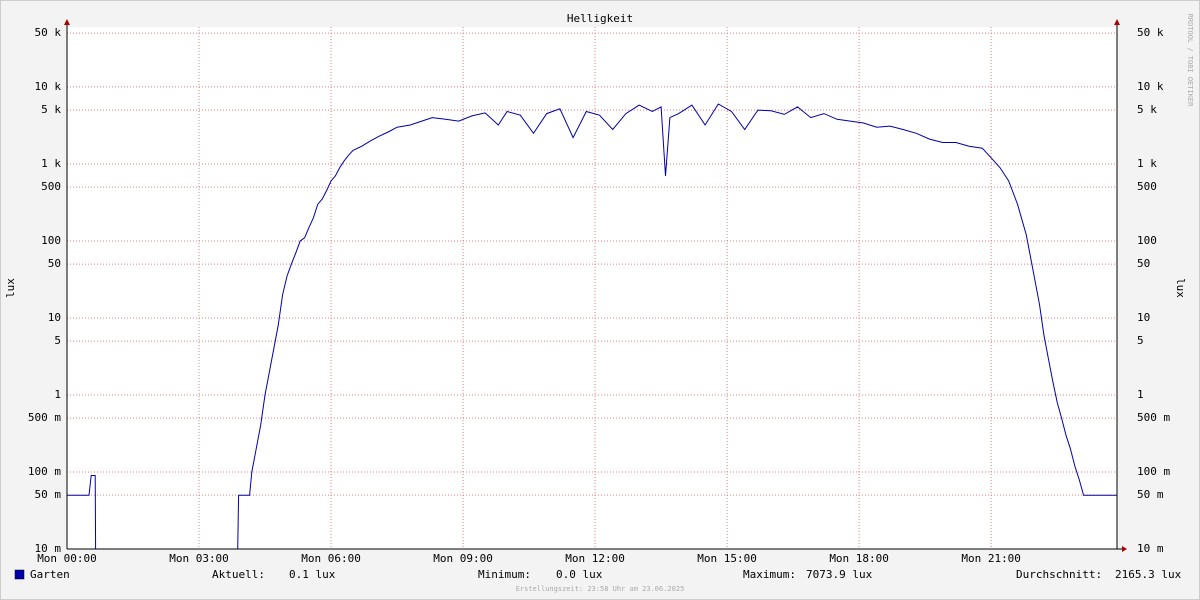  Describe the element at coordinates (44, 417) in the screenshot. I see `y-tick-label: 500 m` at that location.